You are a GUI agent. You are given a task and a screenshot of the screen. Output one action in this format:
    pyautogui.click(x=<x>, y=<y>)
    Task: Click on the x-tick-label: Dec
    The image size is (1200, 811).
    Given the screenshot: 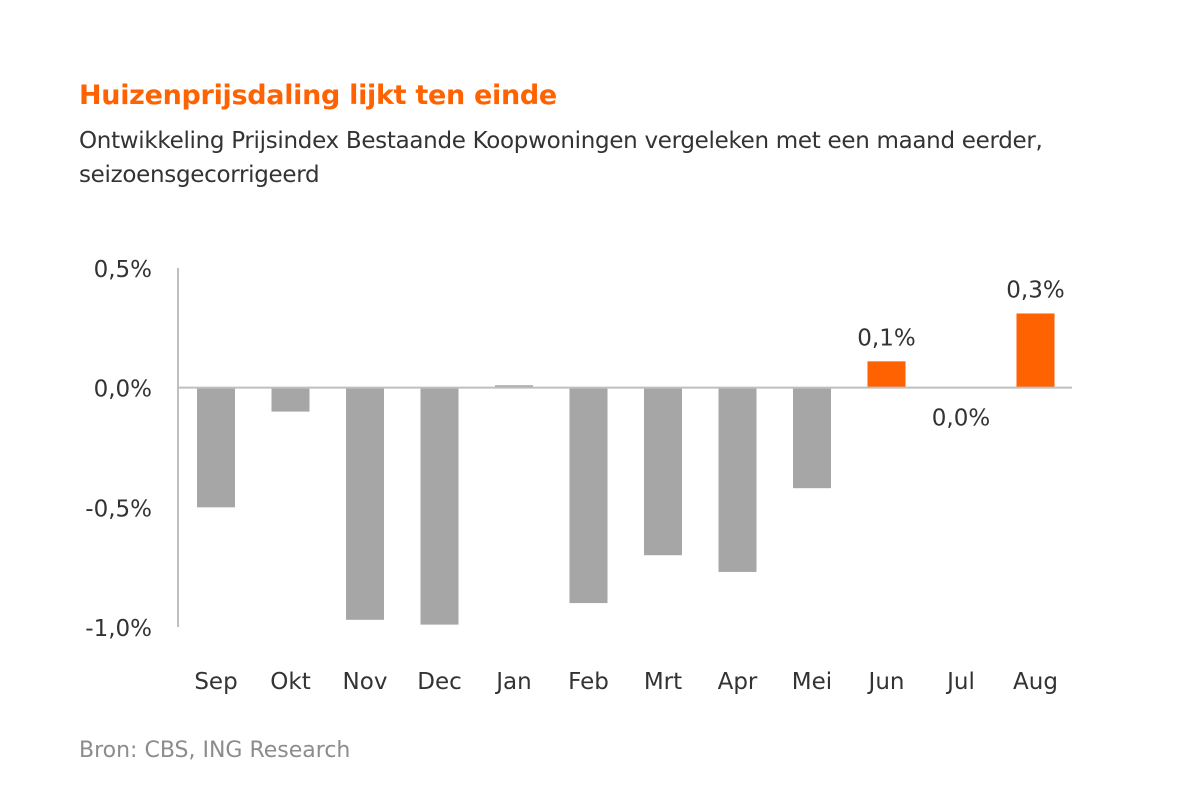 What is the action you would take?
    pyautogui.click(x=439, y=682)
    